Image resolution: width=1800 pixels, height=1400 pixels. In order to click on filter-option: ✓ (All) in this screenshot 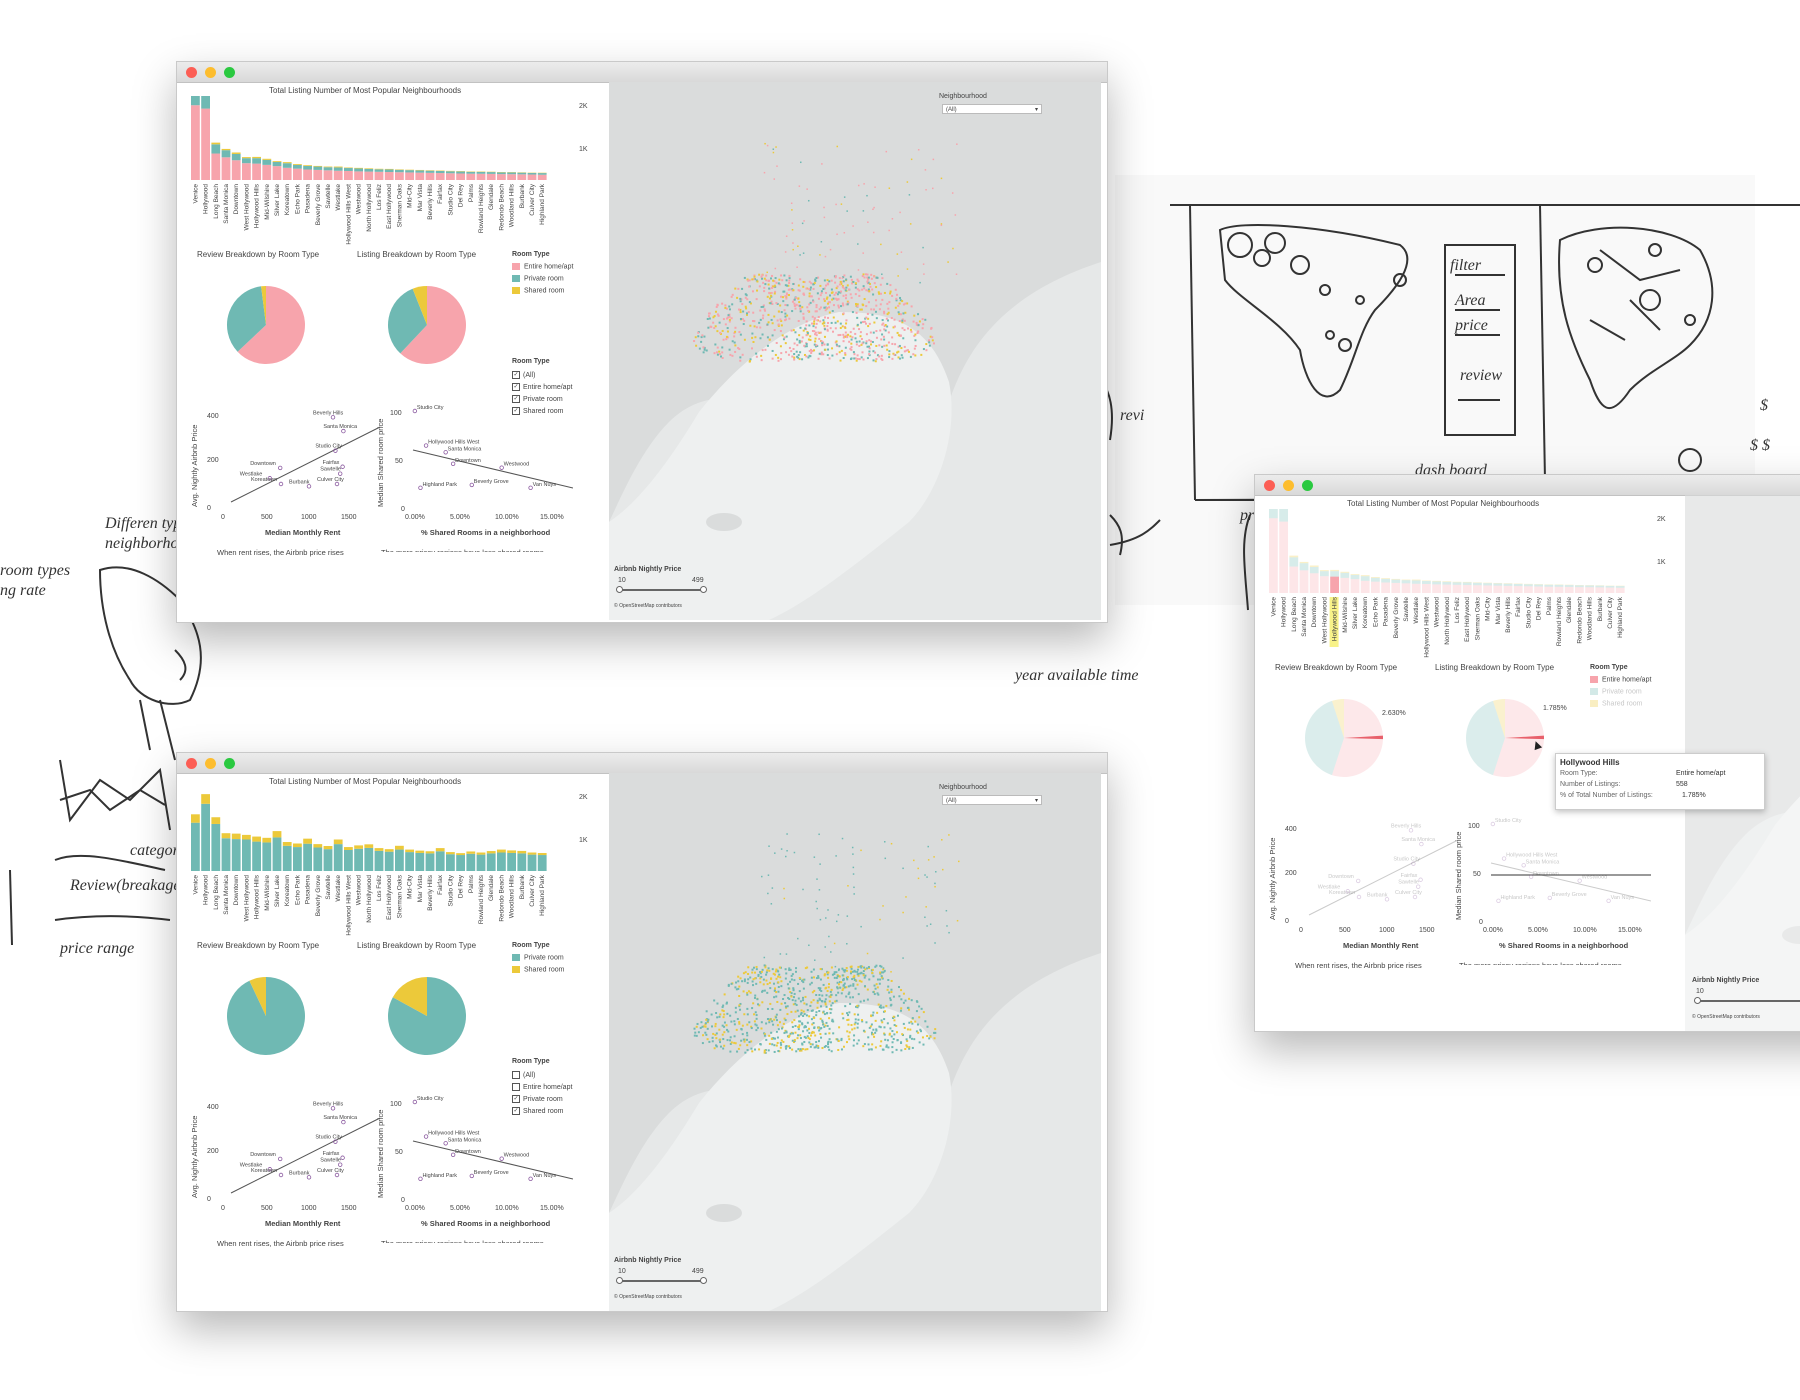, I will do `click(523, 375)`.